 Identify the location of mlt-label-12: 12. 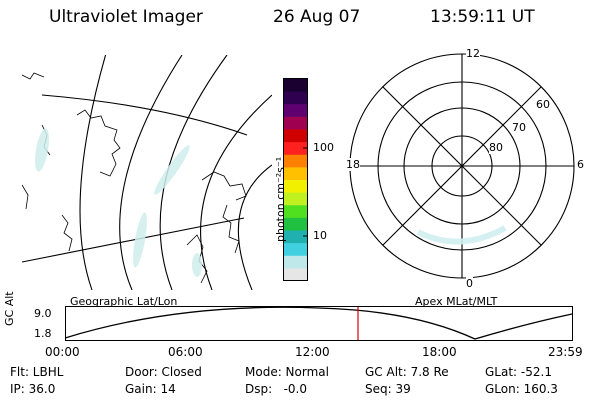
(473, 53).